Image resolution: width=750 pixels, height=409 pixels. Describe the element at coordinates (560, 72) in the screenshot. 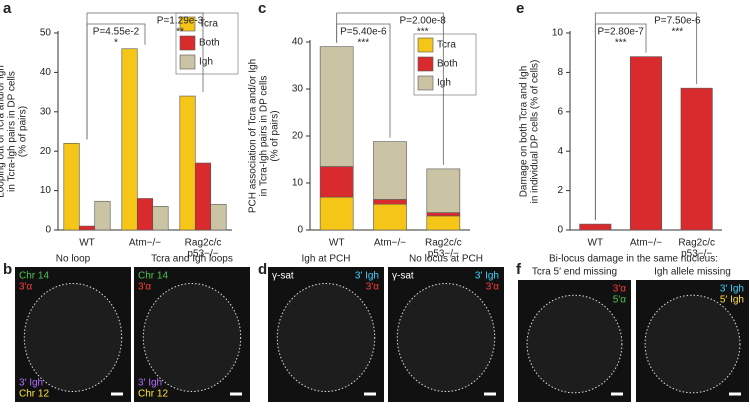

I see `y-tick-label: 8` at that location.